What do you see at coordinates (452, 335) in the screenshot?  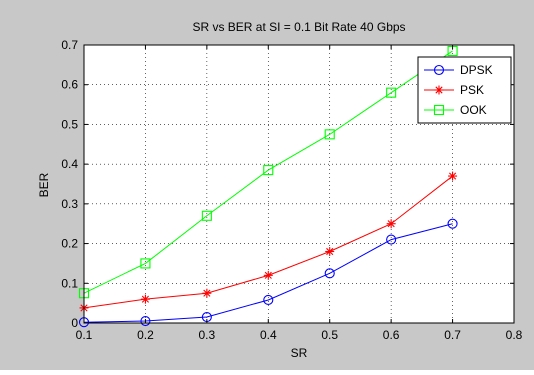 I see `x-tick-label: 0.7` at bounding box center [452, 335].